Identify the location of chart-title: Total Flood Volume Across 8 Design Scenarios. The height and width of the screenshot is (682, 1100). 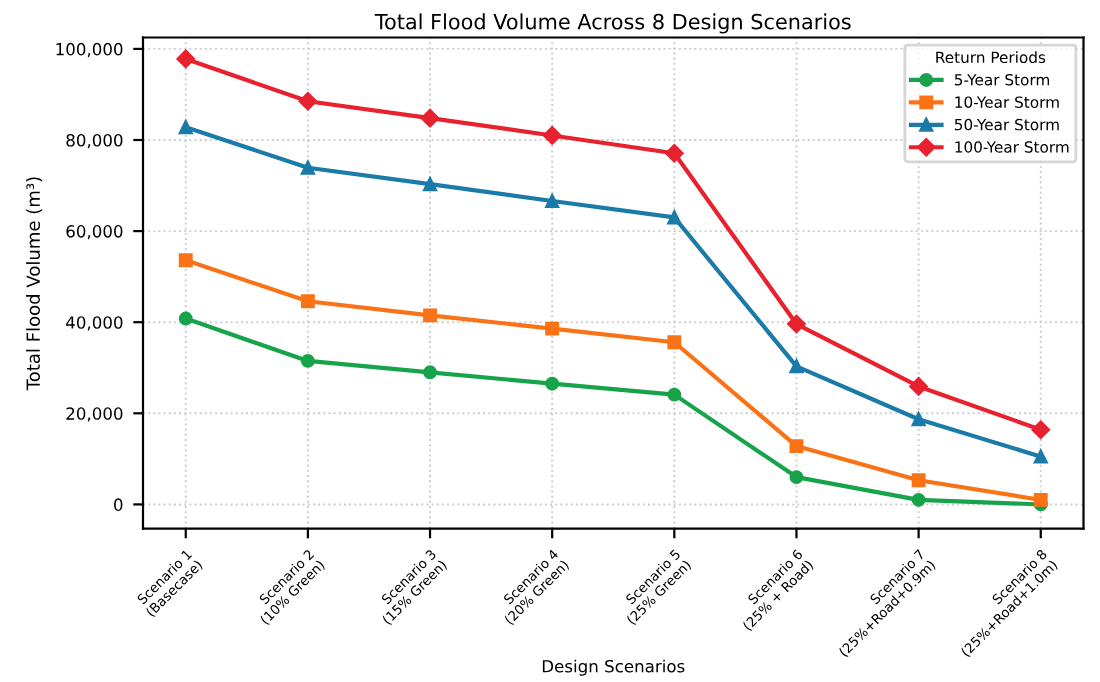
(612, 23).